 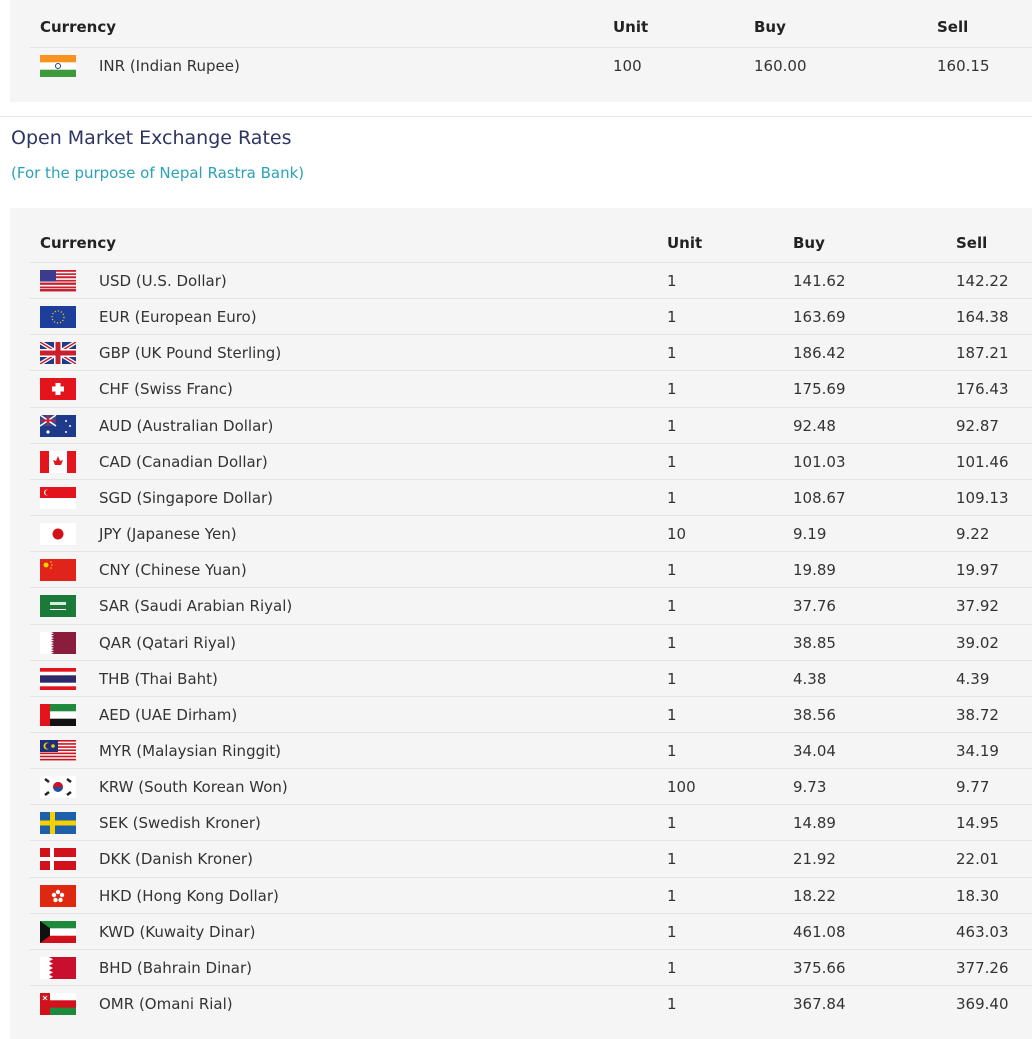 What do you see at coordinates (982, 931) in the screenshot?
I see `sell-value: 463.03` at bounding box center [982, 931].